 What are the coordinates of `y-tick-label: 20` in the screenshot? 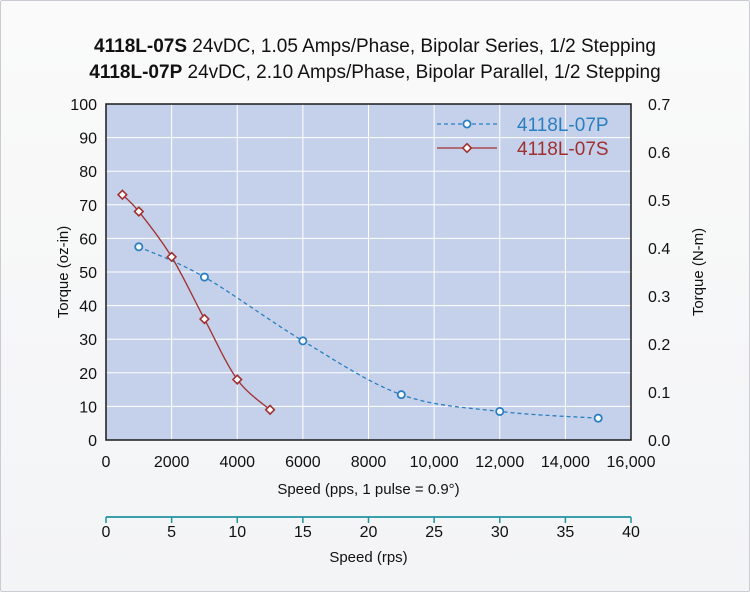 It's located at (88, 374).